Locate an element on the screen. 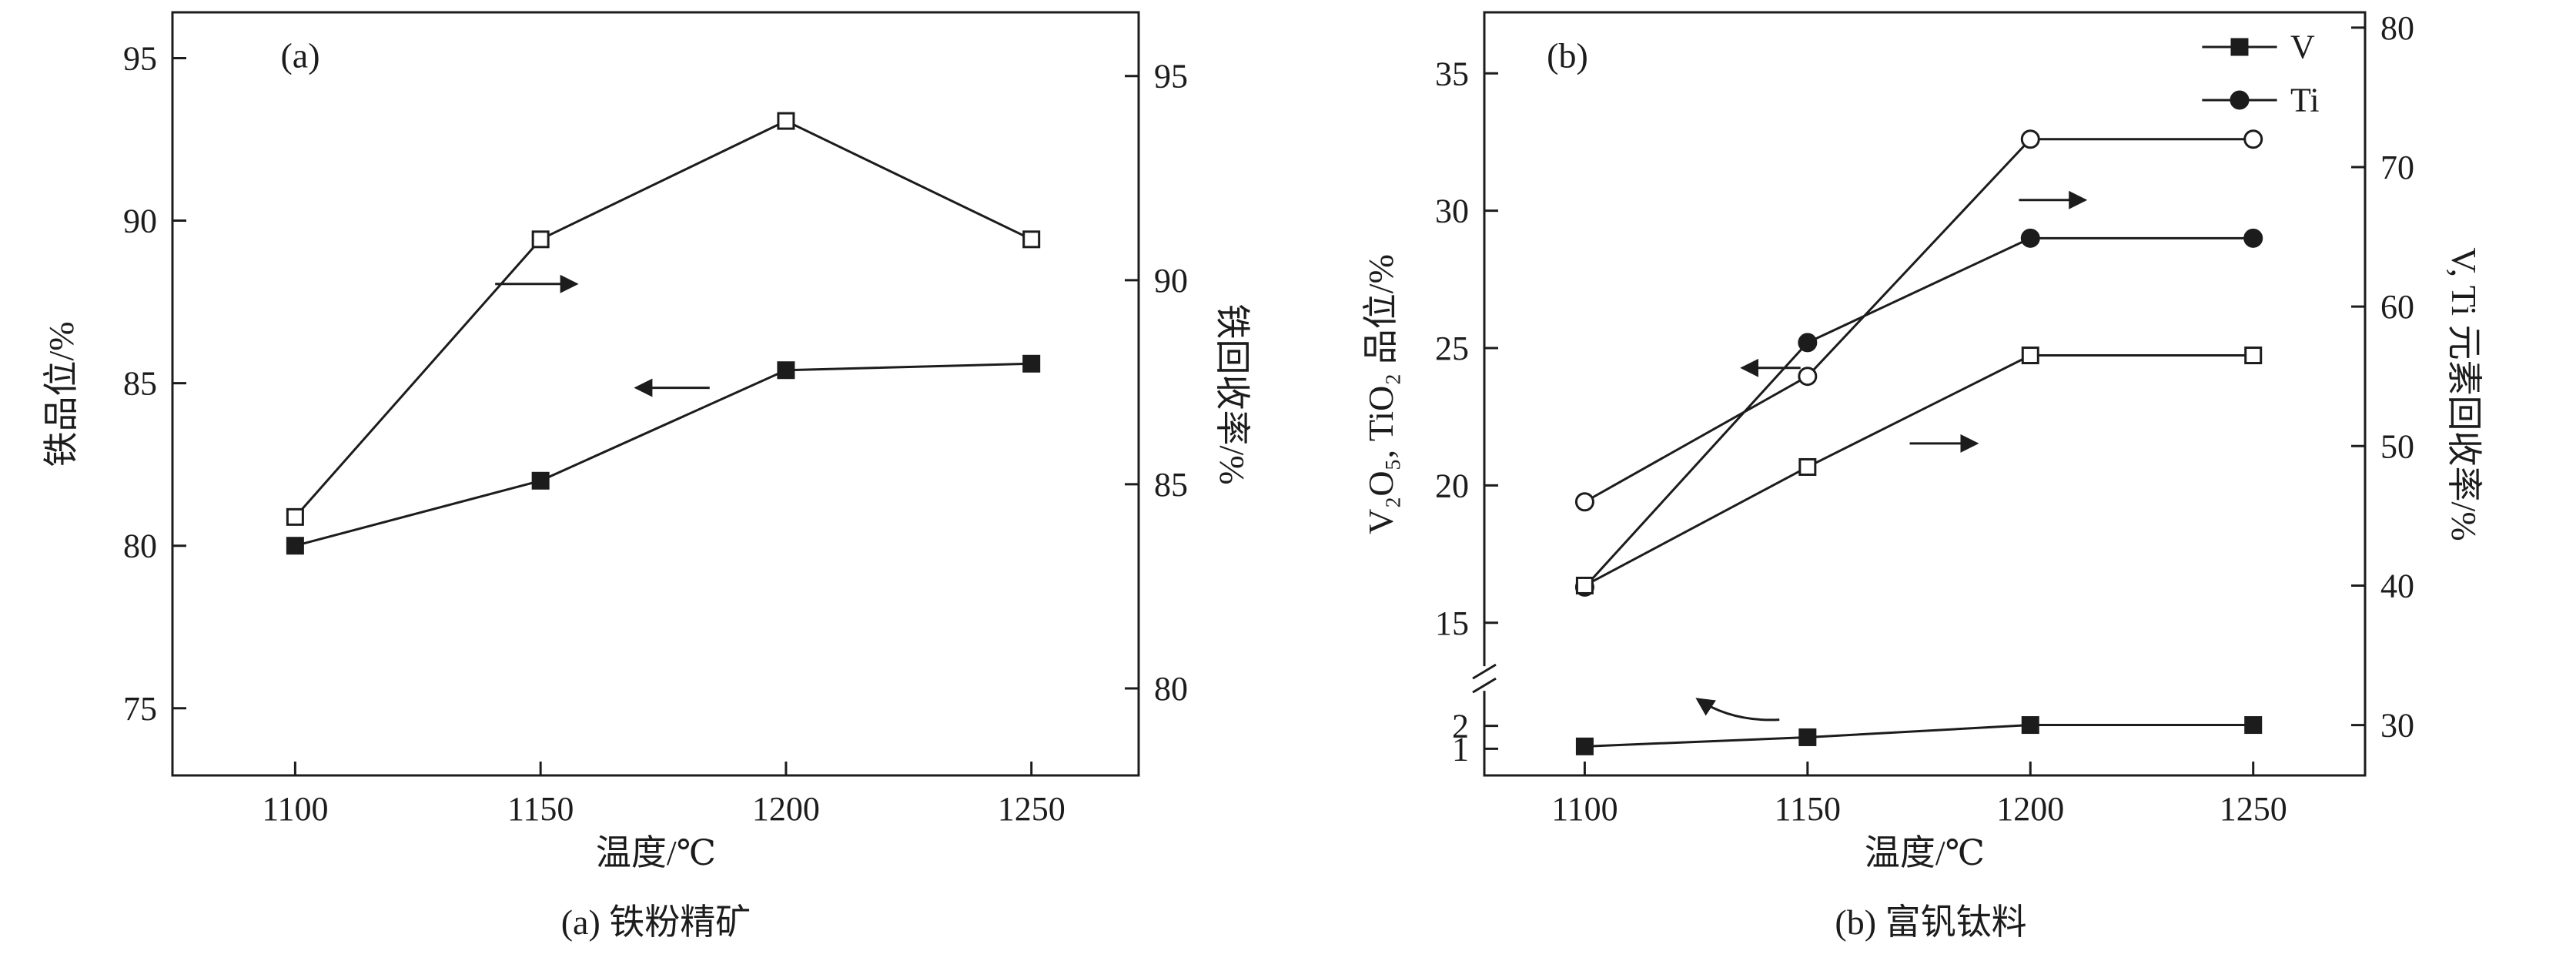  panel-b-letter: (b) is located at coordinates (1567, 55).